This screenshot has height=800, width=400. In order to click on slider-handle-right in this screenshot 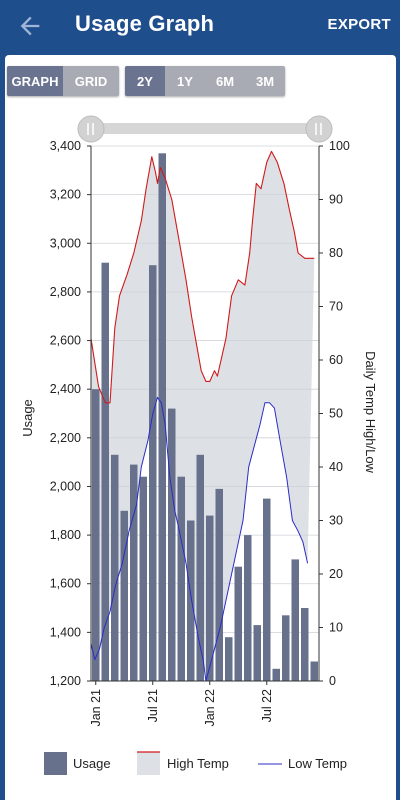, I will do `click(319, 129)`.